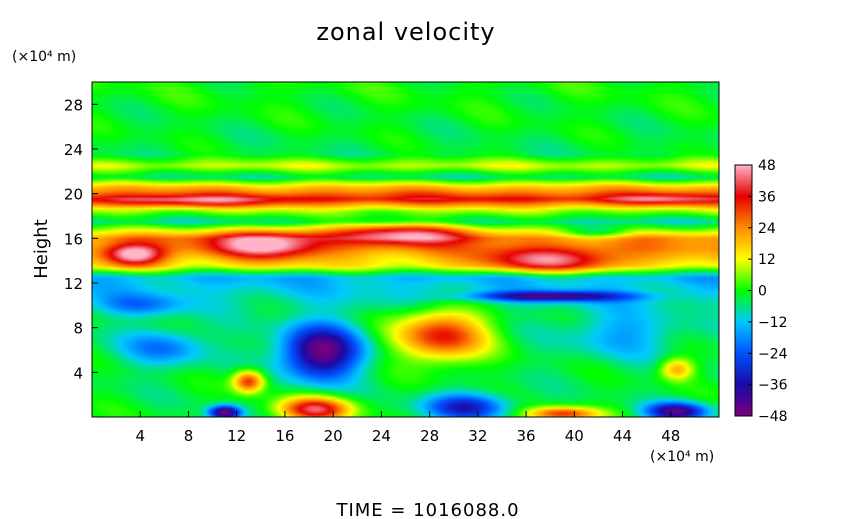 The height and width of the screenshot is (519, 854). Describe the element at coordinates (41, 249) in the screenshot. I see `y-axis-label: Height` at that location.